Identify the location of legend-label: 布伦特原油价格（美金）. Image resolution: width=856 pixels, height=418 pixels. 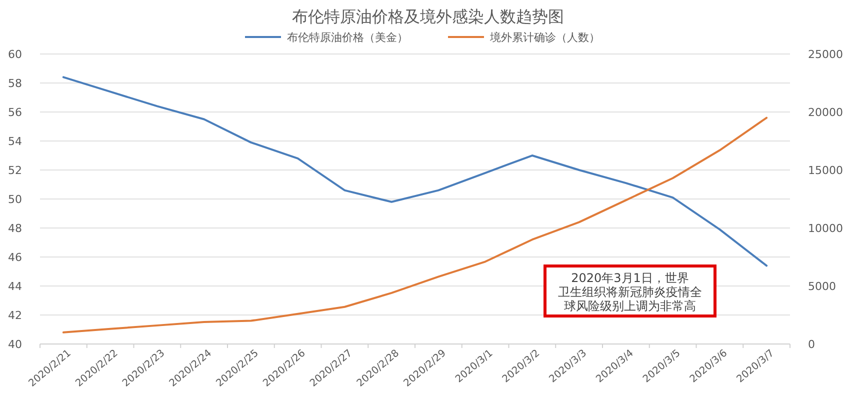
(347, 37).